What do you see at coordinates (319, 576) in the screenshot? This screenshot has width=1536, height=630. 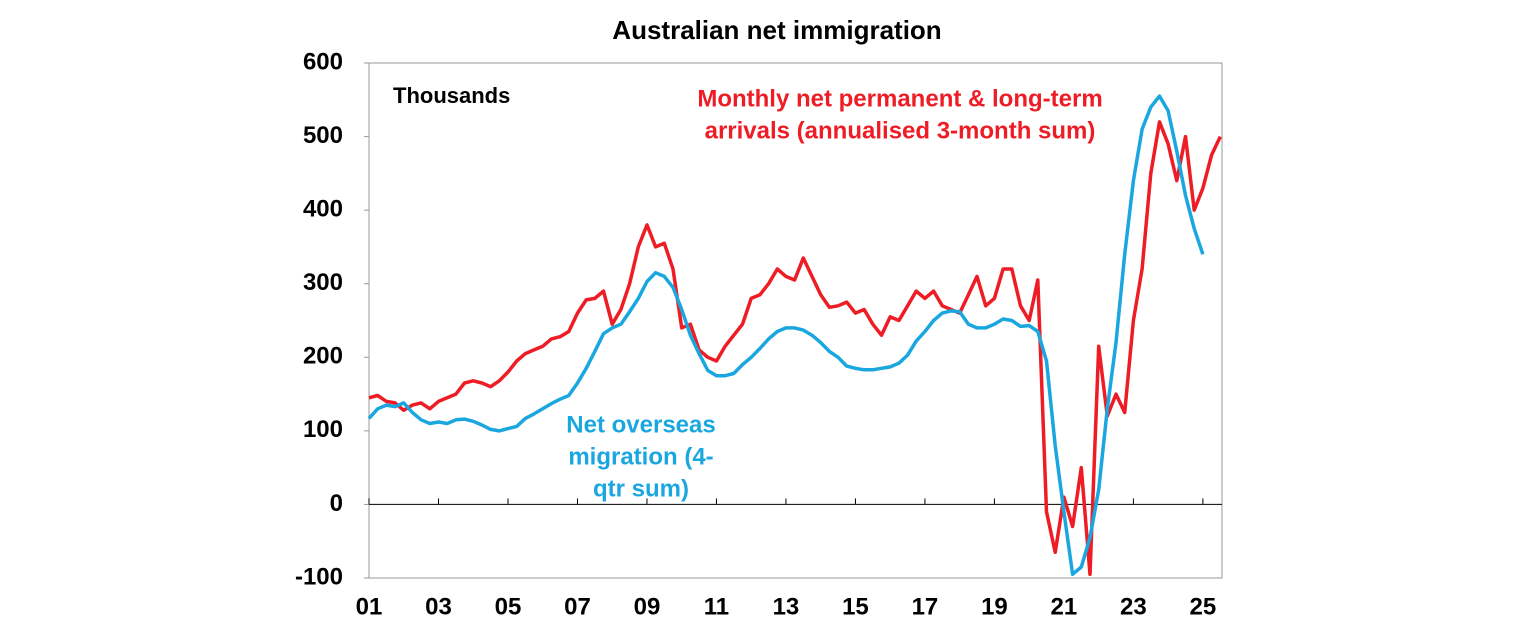 I see `y-tick-label: -100` at bounding box center [319, 576].